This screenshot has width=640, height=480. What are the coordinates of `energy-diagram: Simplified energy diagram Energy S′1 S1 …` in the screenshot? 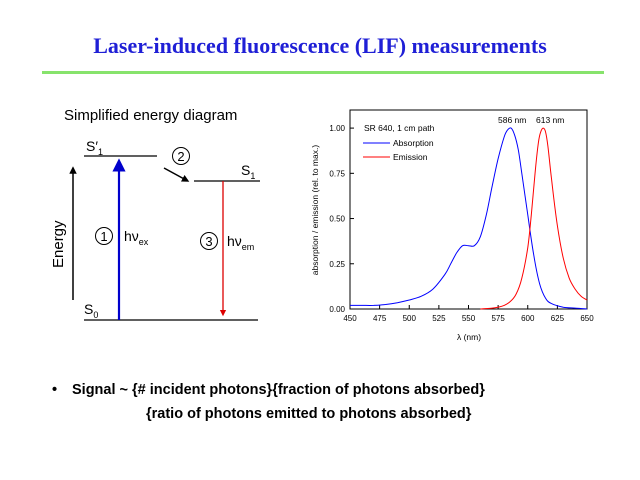 It's located at (155, 214).